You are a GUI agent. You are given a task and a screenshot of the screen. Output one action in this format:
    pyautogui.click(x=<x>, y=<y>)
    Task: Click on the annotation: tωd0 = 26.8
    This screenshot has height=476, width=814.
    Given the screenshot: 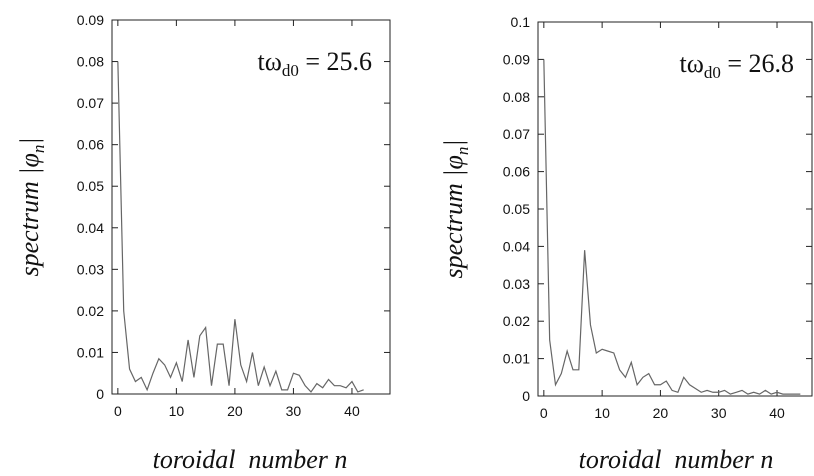 What is the action you would take?
    pyautogui.click(x=736, y=65)
    